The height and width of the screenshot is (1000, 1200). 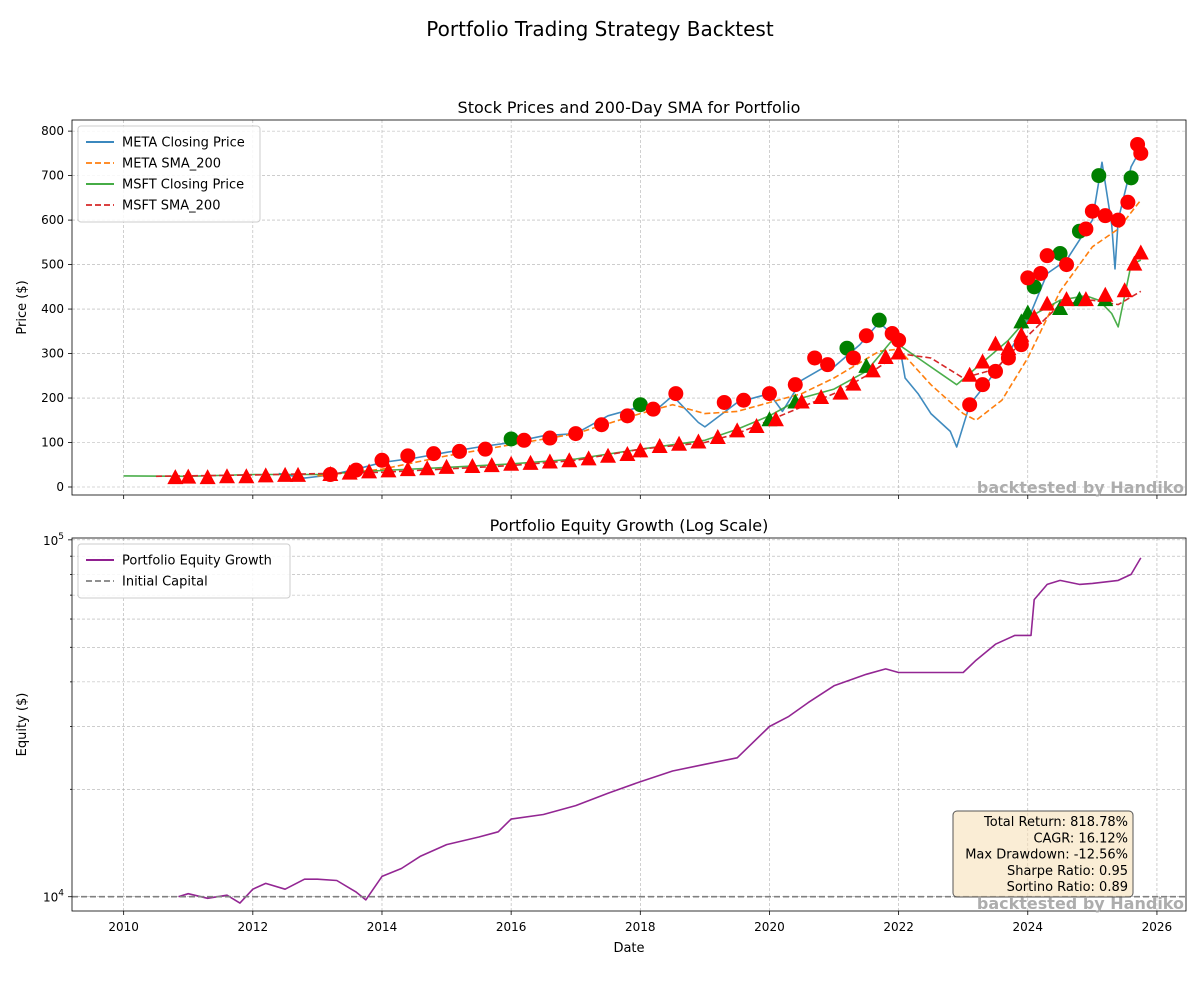 I want to click on stats-line: Total Return: 818.78%, so click(x=1055, y=822).